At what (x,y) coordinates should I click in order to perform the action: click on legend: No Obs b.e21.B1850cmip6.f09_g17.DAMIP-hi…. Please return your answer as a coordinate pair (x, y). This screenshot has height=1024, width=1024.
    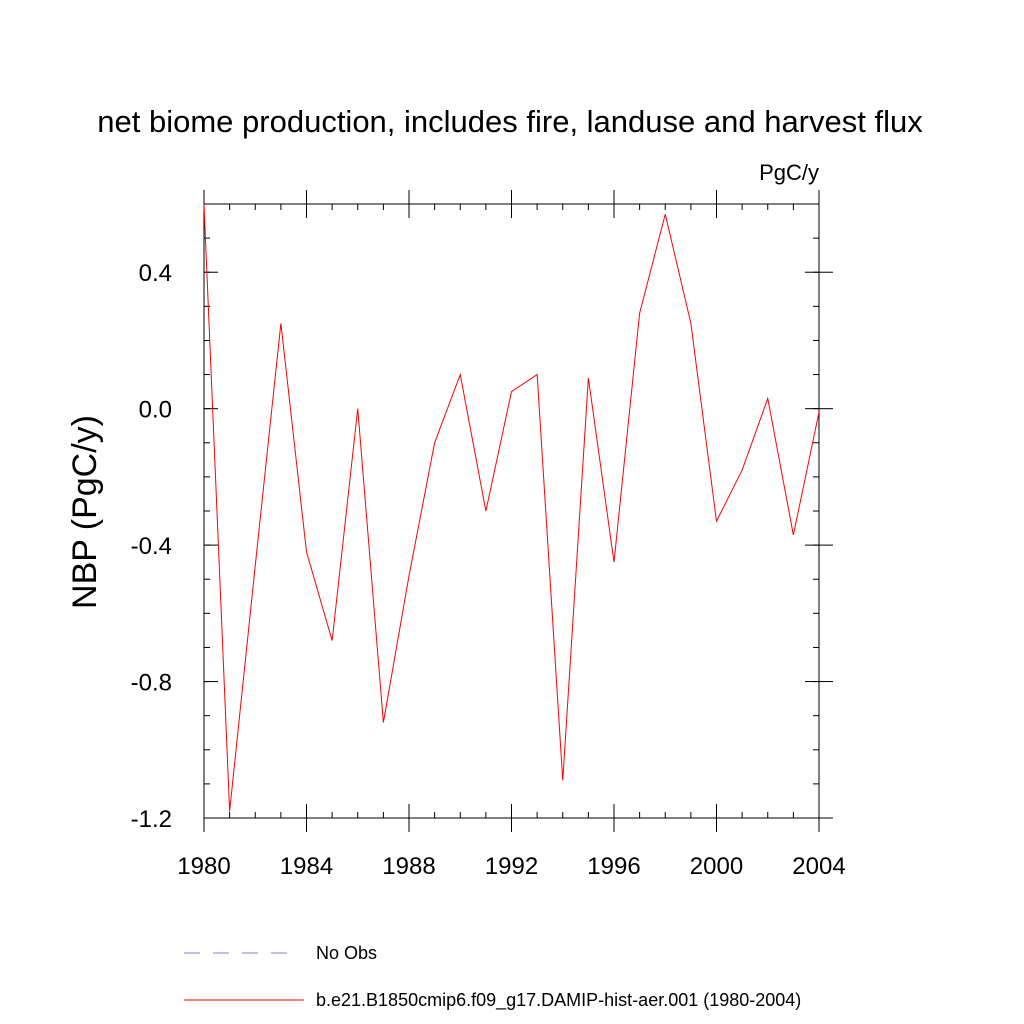
    Looking at the image, I should click on (492, 977).